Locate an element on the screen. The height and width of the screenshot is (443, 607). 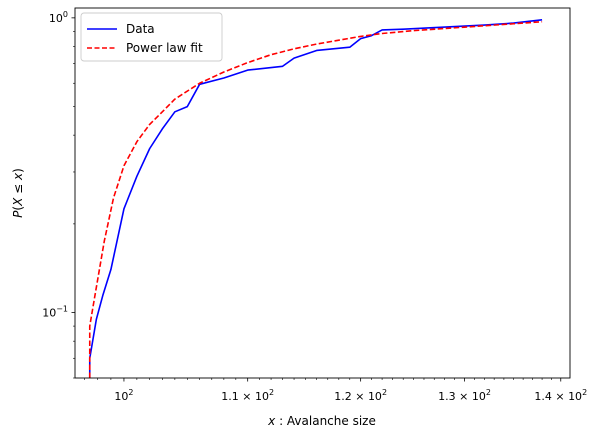
legend-label-power-law-fit: Power law fit is located at coordinates (164, 48).